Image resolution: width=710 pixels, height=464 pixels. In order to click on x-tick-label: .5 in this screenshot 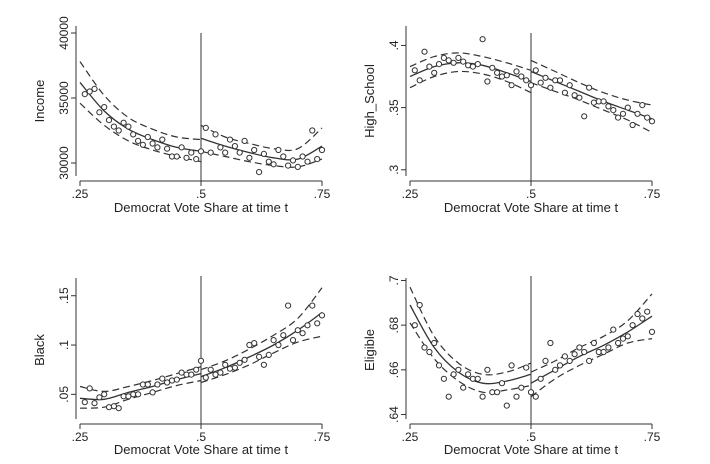, I will do `click(531, 437)`.